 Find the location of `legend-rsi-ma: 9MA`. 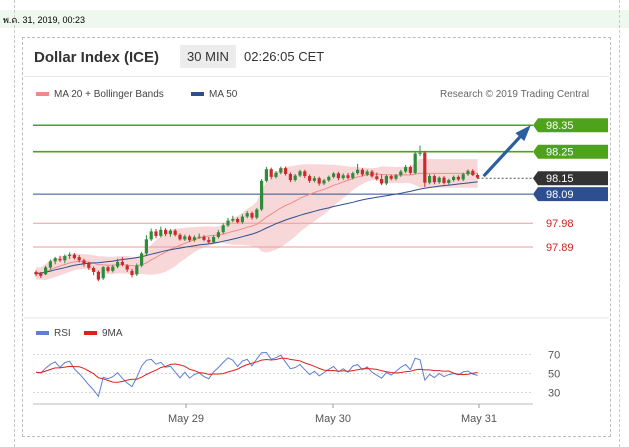

legend-rsi-ma: 9MA is located at coordinates (103, 333).